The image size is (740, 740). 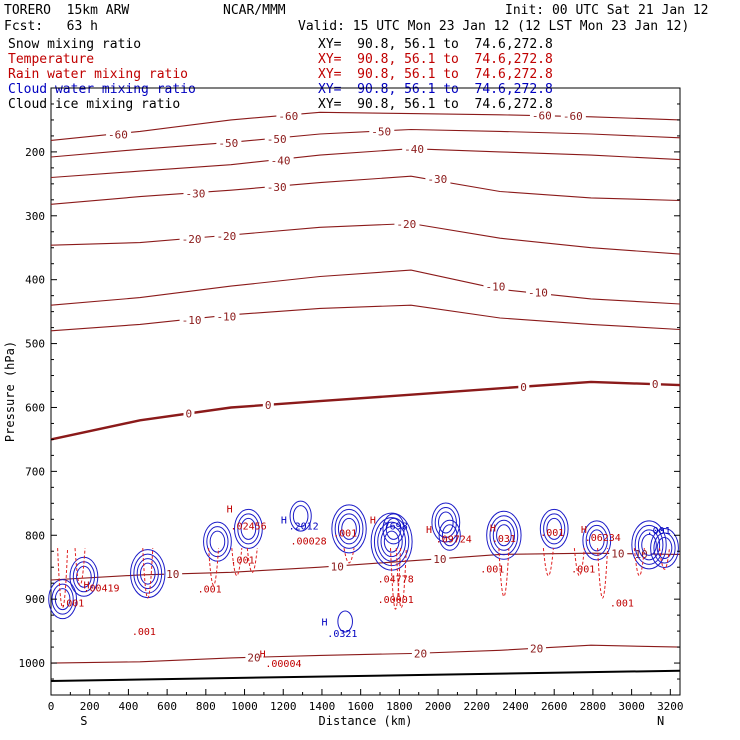 I want to click on y-tick-label: 200, so click(x=35, y=152).